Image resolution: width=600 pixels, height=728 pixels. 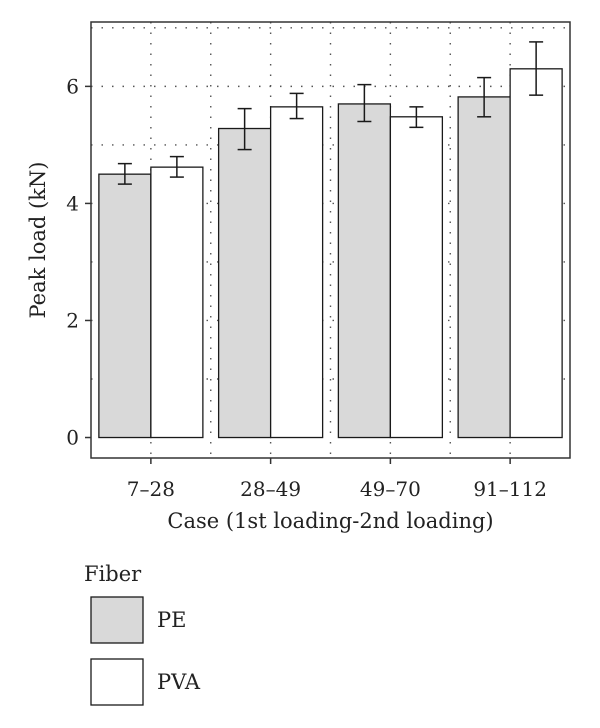 I want to click on y-tick-label: 0, so click(x=72, y=438).